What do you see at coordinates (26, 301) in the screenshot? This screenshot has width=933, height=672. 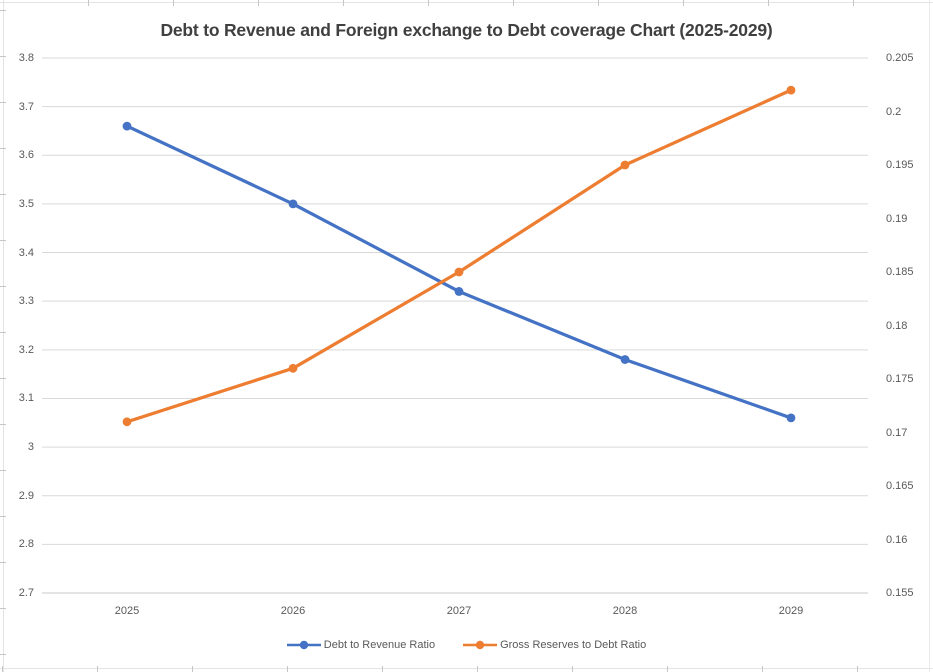 I see `left-axis-tick-label: 3.3` at bounding box center [26, 301].